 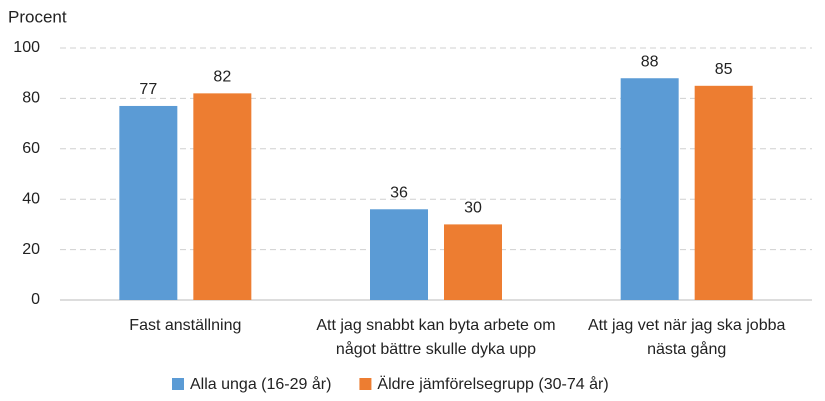 What do you see at coordinates (724, 69) in the screenshot?
I see `data-label: 85` at bounding box center [724, 69].